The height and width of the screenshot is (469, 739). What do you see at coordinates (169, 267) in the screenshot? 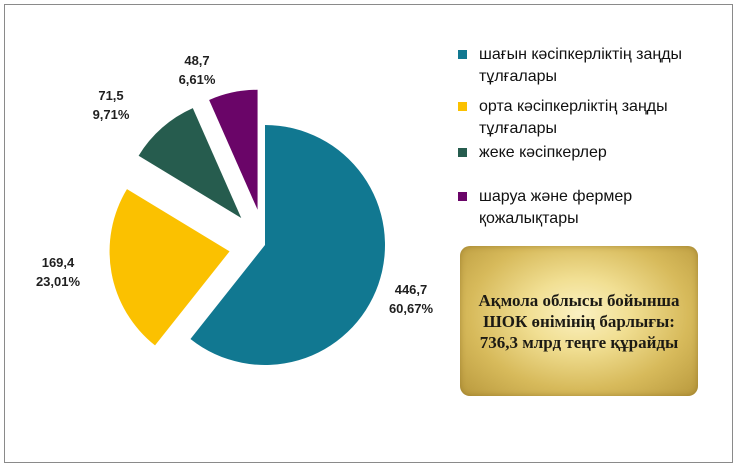
I see `pie-slice-medium-business` at bounding box center [169, 267].